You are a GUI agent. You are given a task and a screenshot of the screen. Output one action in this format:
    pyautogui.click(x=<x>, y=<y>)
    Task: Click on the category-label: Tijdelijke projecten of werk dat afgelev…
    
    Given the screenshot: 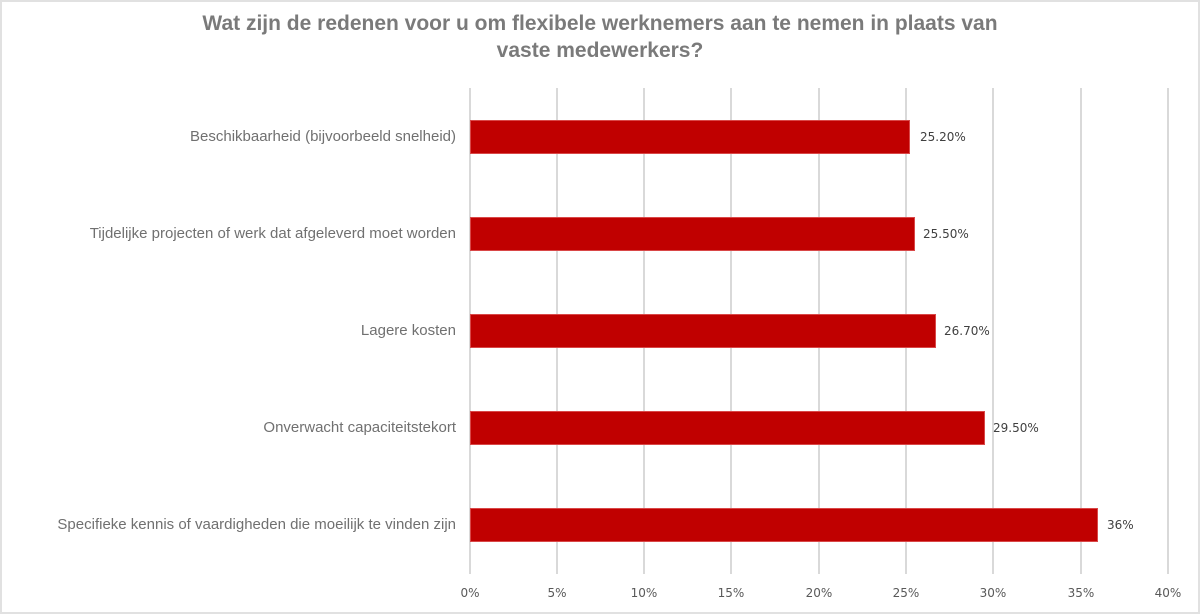 What is the action you would take?
    pyautogui.click(x=272, y=233)
    